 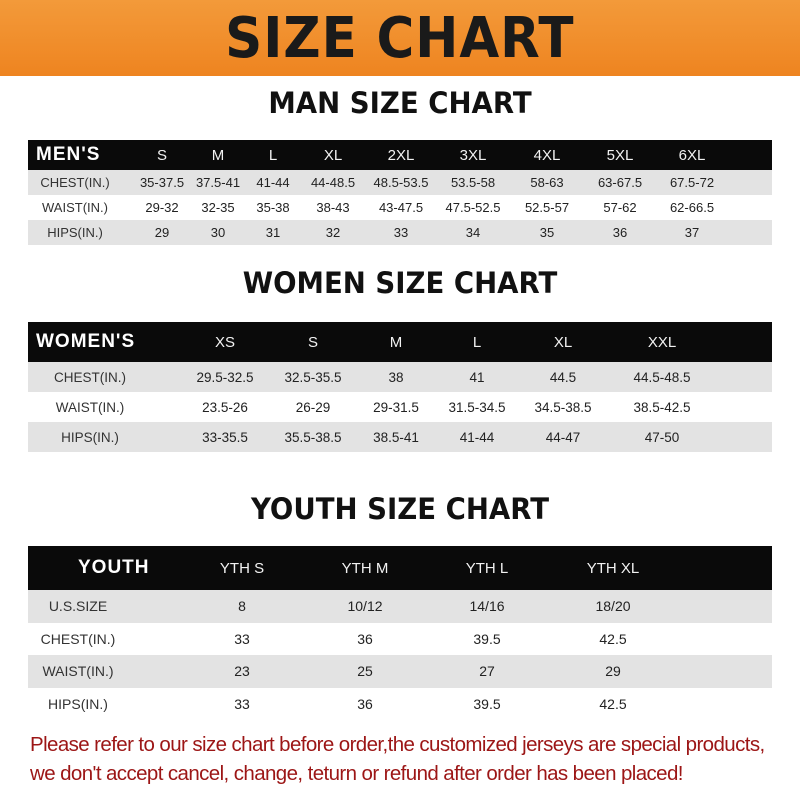 What do you see at coordinates (662, 437) in the screenshot?
I see `table-cell: 47-50` at bounding box center [662, 437].